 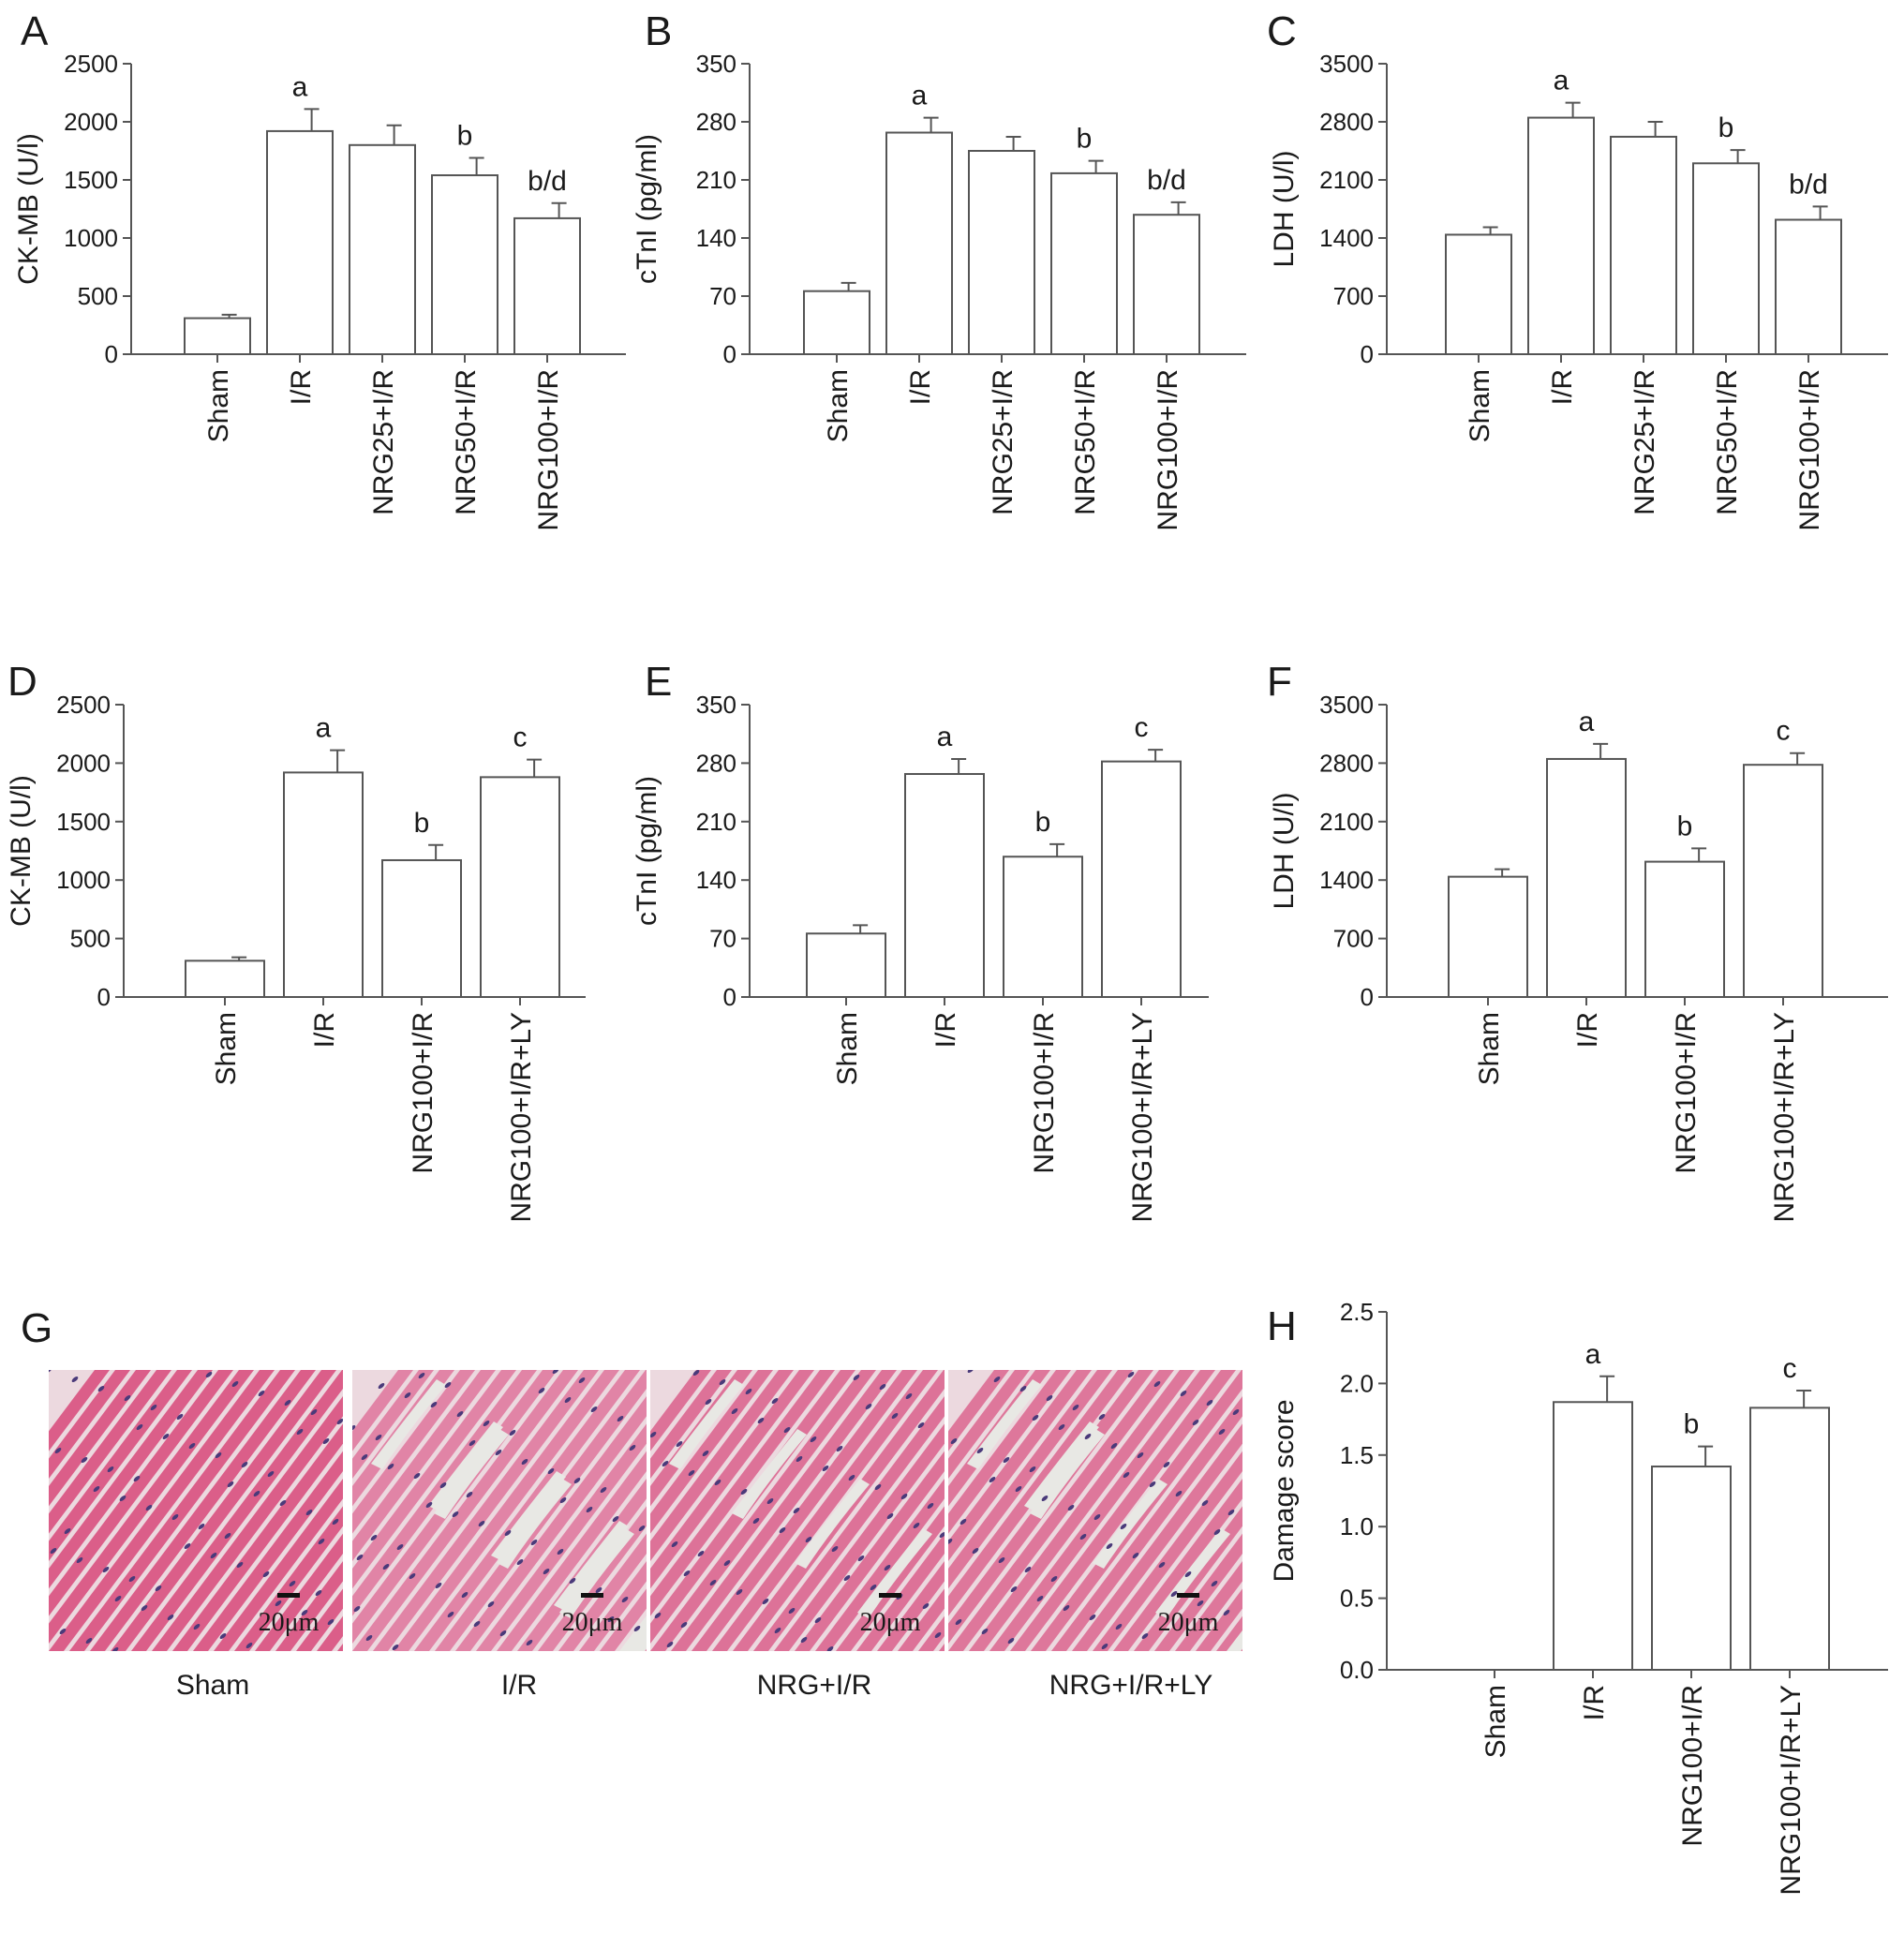 What do you see at coordinates (422, 823) in the screenshot?
I see `significance-label: b` at bounding box center [422, 823].